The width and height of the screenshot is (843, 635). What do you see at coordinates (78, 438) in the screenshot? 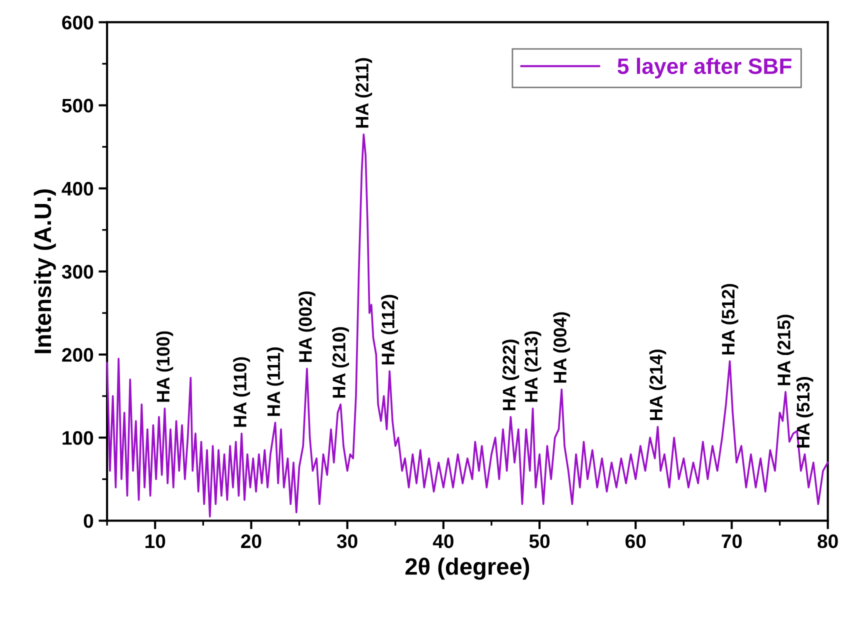
I see `y-tick-label: 100` at bounding box center [78, 438].